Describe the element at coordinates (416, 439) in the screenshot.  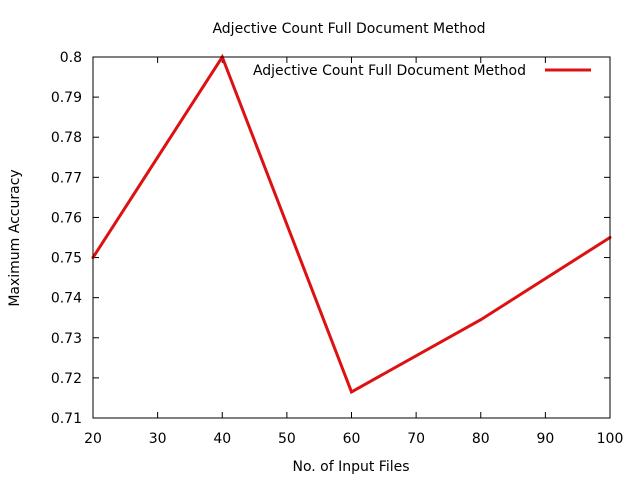
I see `x-tick-label: 70` at that location.